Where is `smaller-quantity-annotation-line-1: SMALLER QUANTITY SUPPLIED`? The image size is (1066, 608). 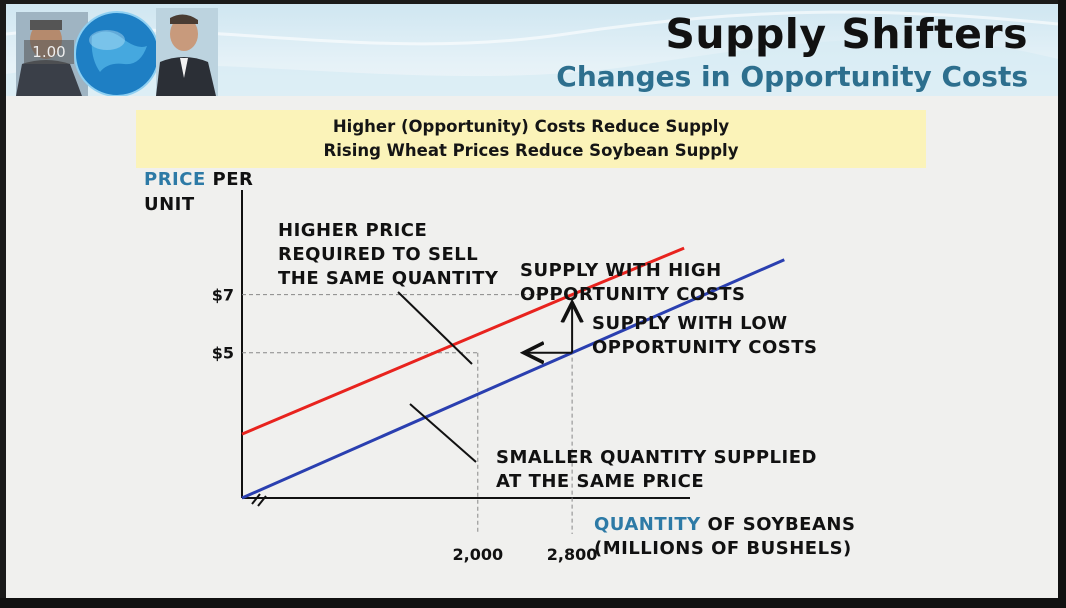
smaller-quantity-annotation-line-1: SMALLER QUANTITY SUPPLIED is located at coordinates (656, 457).